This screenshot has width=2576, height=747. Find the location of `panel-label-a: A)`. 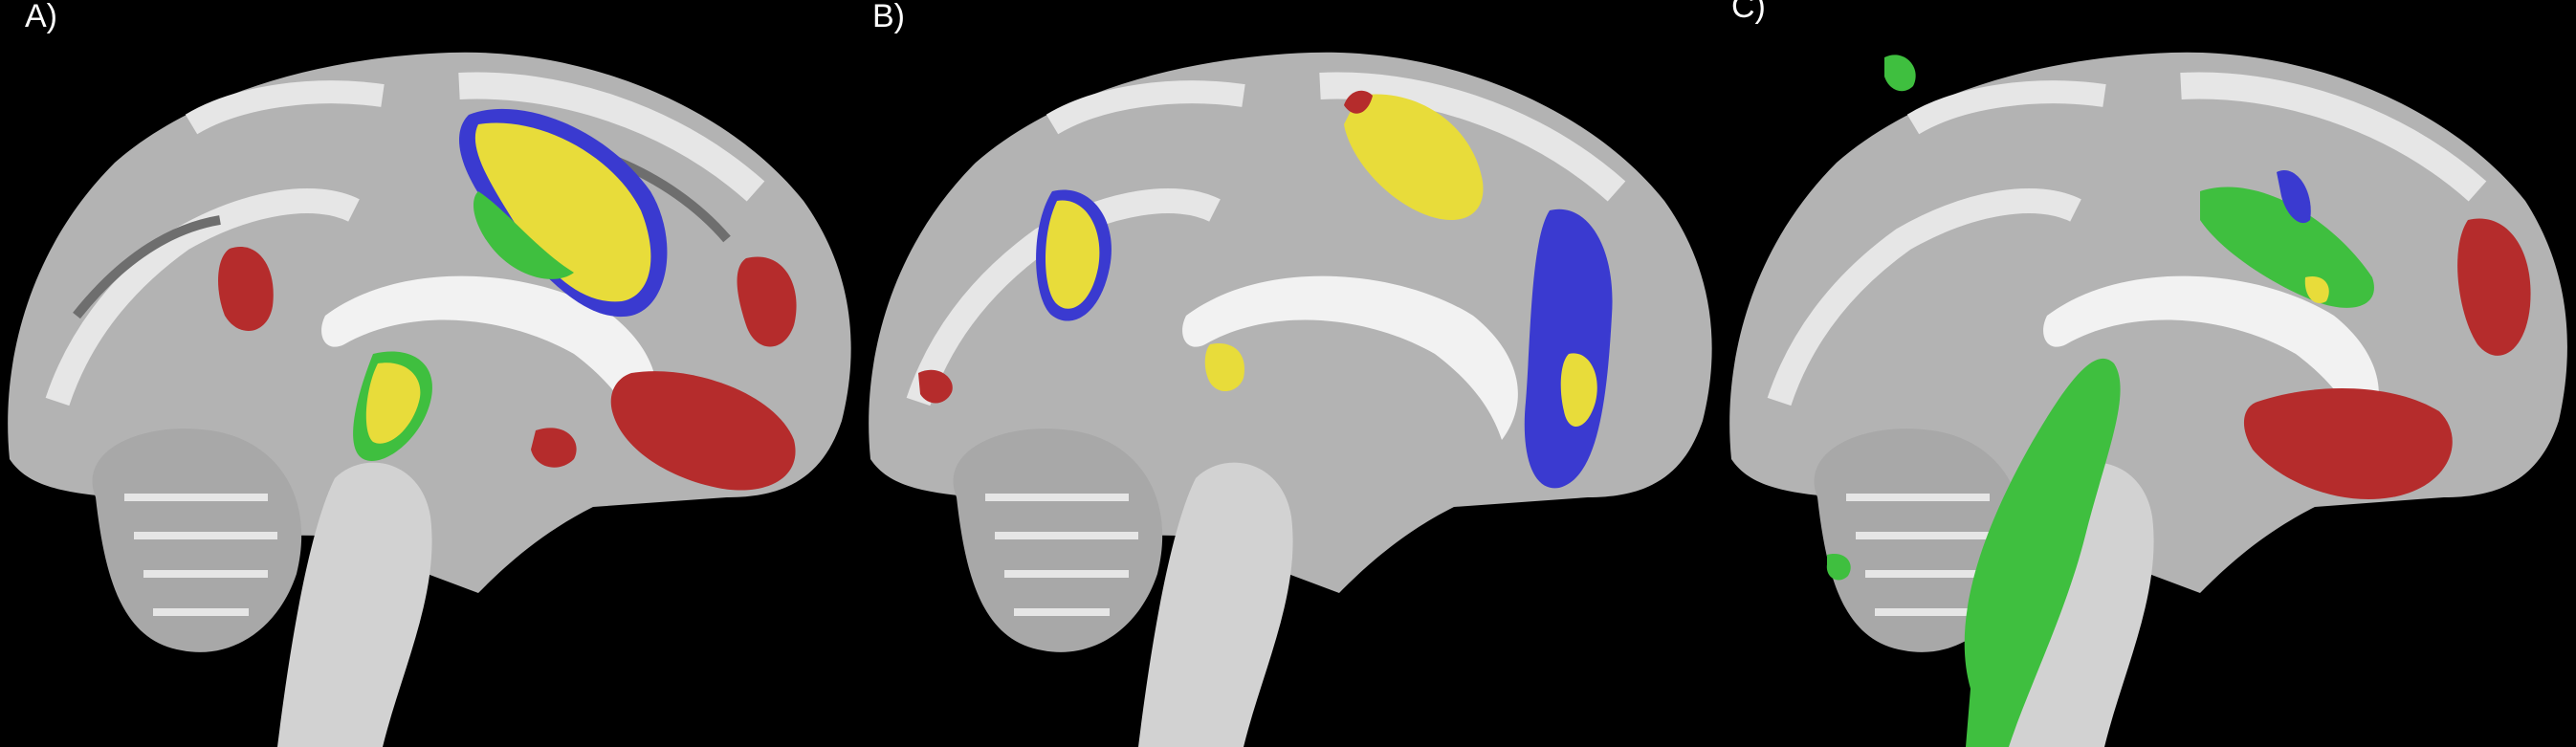

panel-label-a: A) is located at coordinates (41, 17).